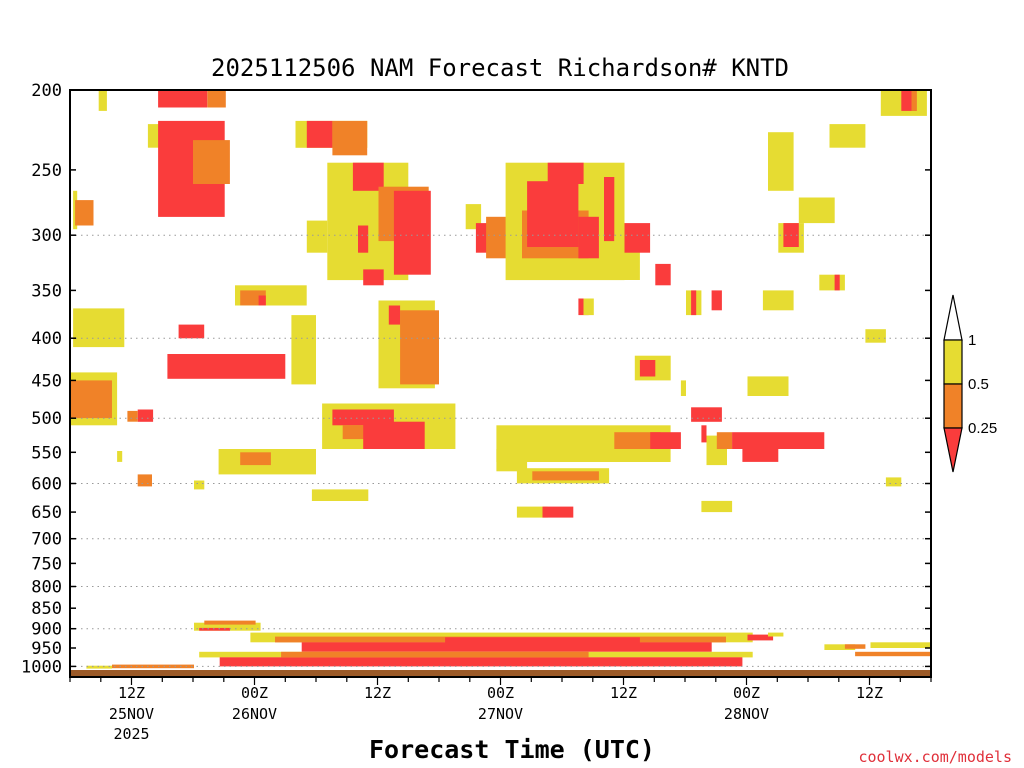  What do you see at coordinates (972, 340) in the screenshot?
I see `legend-label-1: 1` at bounding box center [972, 340].